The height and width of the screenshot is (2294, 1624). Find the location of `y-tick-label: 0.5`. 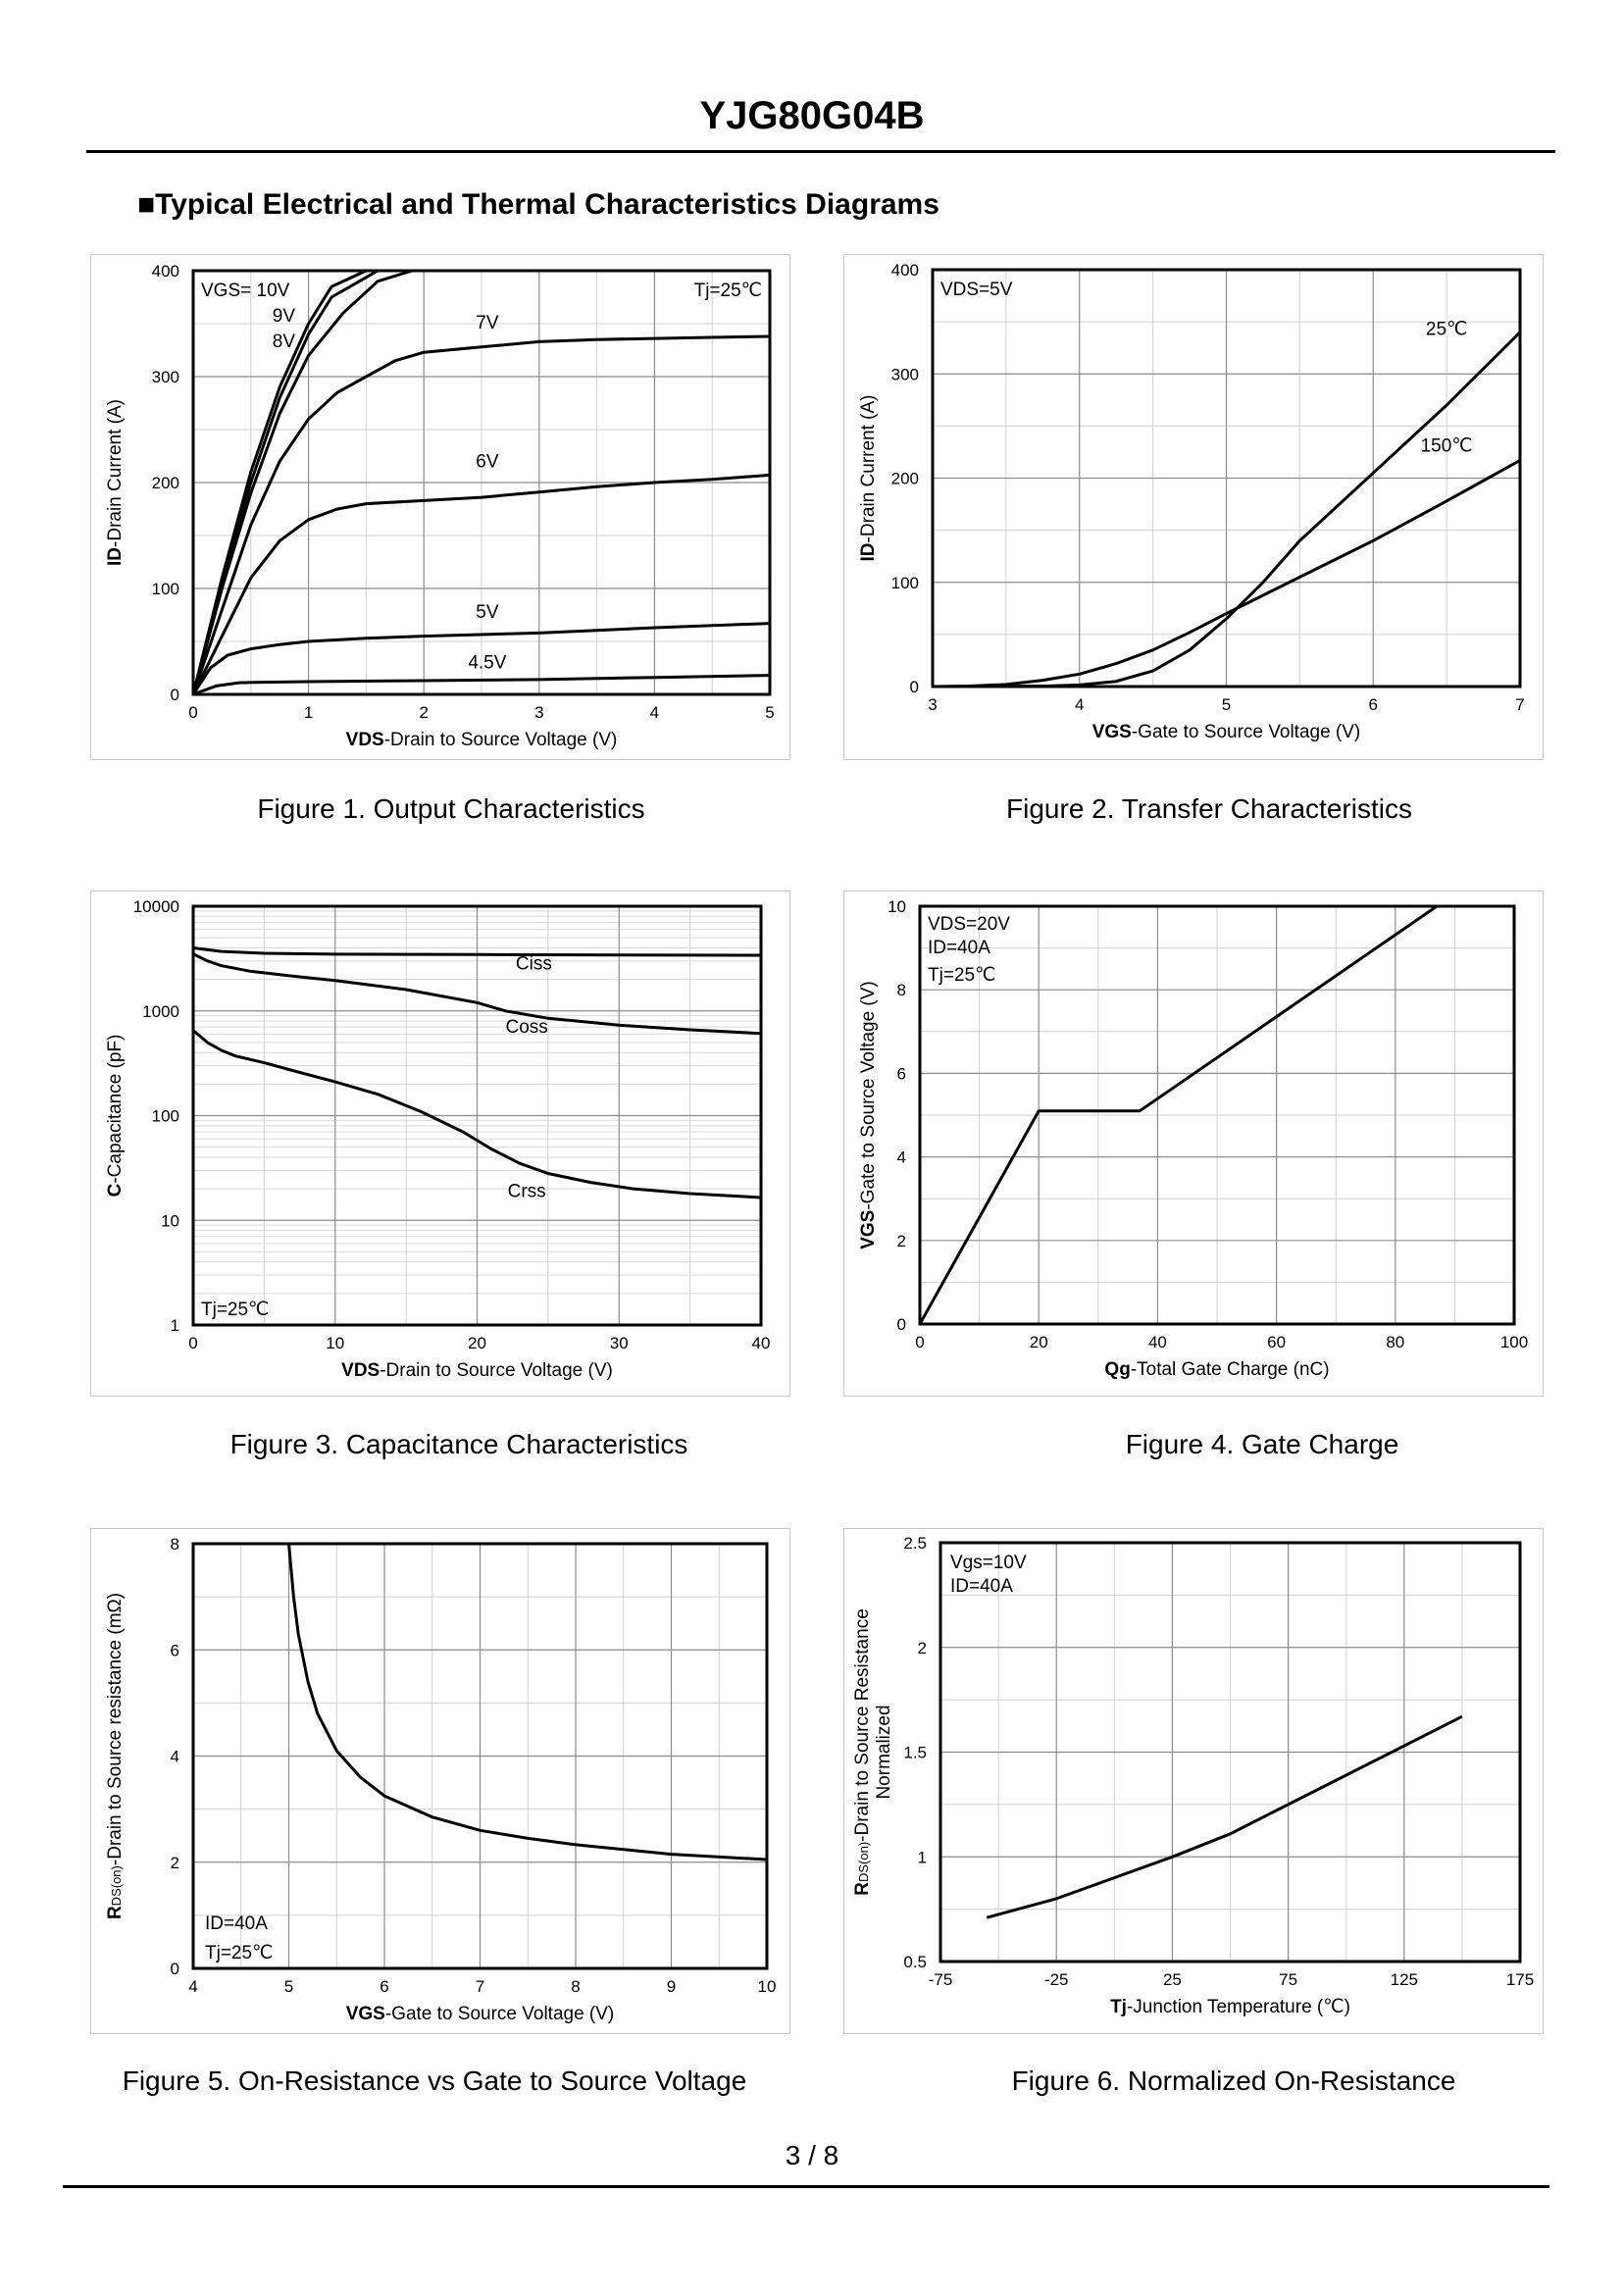

y-tick-label: 0.5 is located at coordinates (915, 1962).